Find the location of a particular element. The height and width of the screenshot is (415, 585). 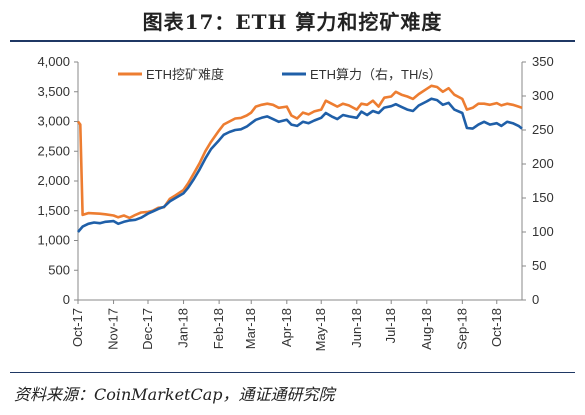

x-tick-label: Apr-18 is located at coordinates (286, 327).